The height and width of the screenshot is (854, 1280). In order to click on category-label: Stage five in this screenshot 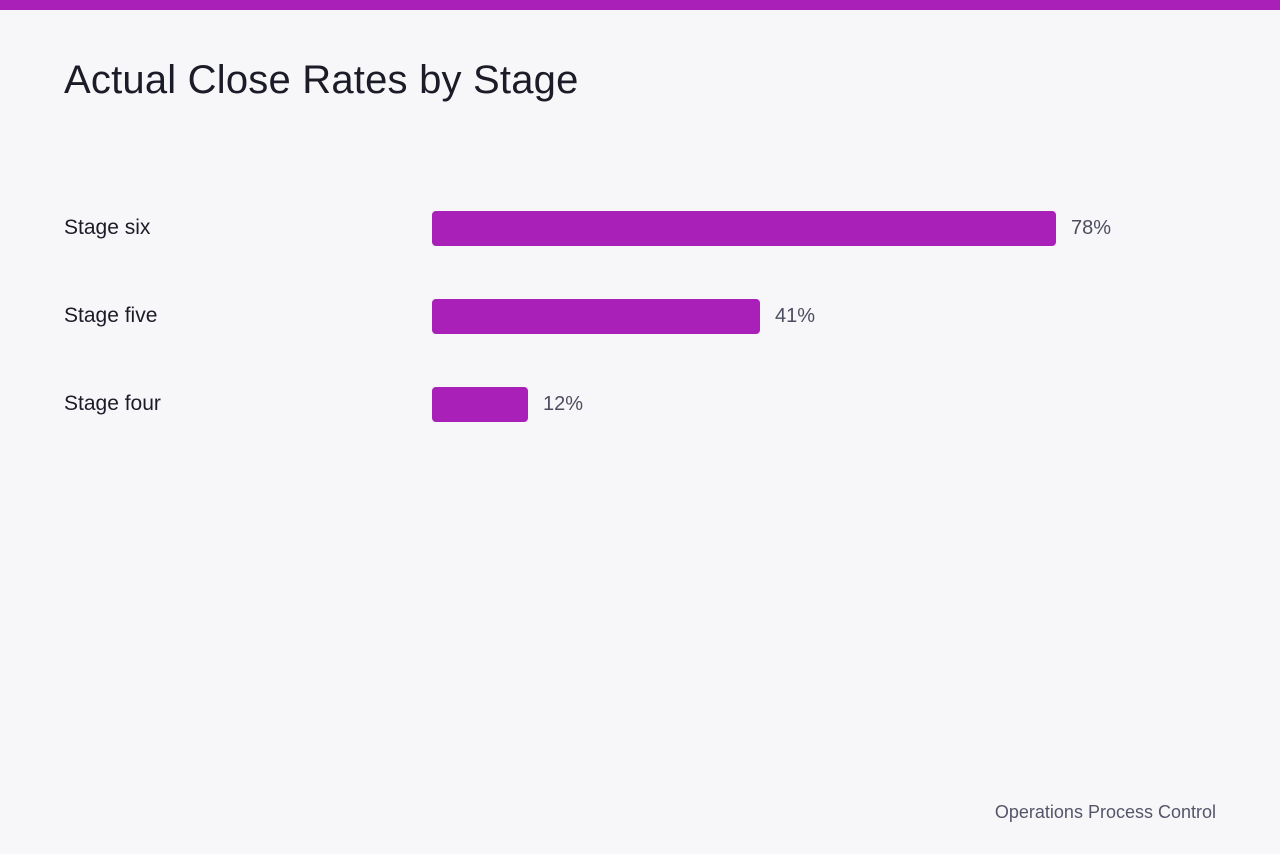, I will do `click(111, 315)`.